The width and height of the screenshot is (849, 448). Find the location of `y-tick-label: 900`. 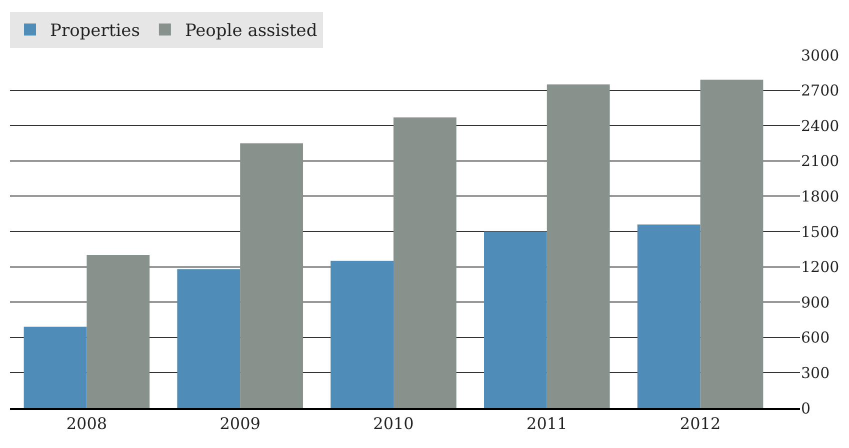

y-tick-label: 900 is located at coordinates (815, 302).